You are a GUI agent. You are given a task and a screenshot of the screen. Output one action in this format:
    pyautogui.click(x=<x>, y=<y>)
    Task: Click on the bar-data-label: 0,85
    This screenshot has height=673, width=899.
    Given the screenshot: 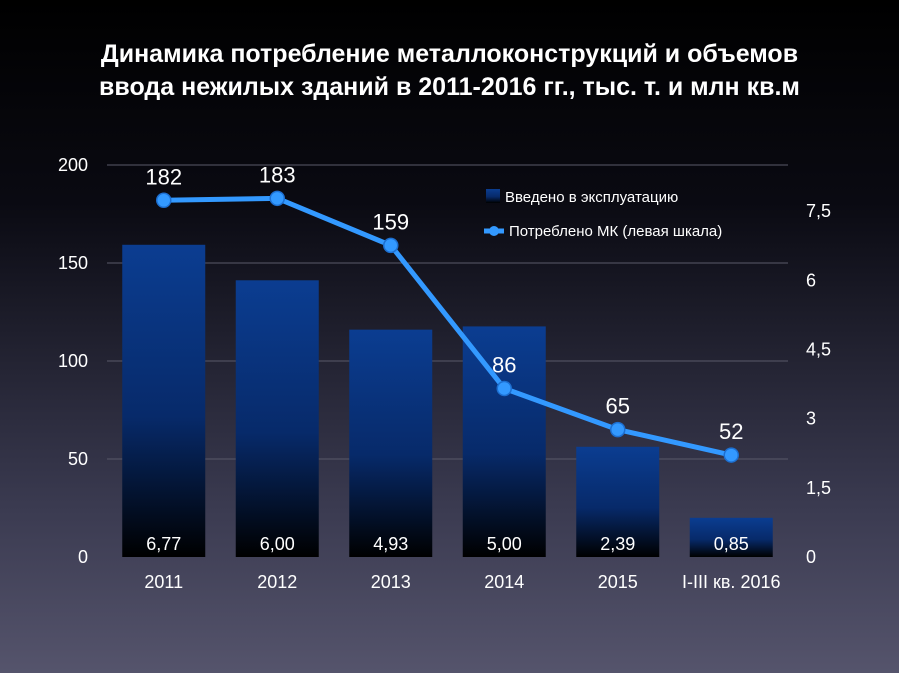 What is the action you would take?
    pyautogui.click(x=731, y=544)
    